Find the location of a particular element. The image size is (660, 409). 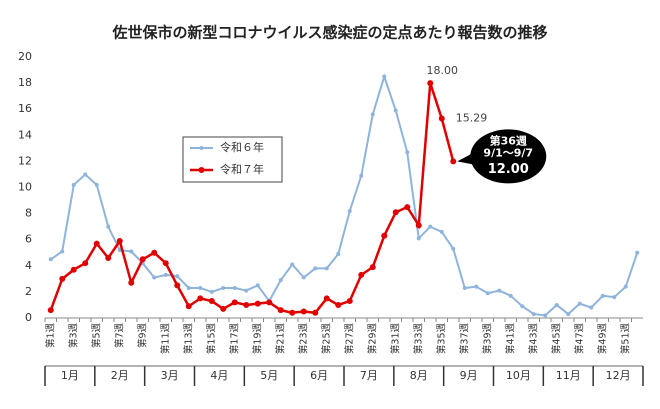

x-tick-label: 第43週 is located at coordinates (533, 339).